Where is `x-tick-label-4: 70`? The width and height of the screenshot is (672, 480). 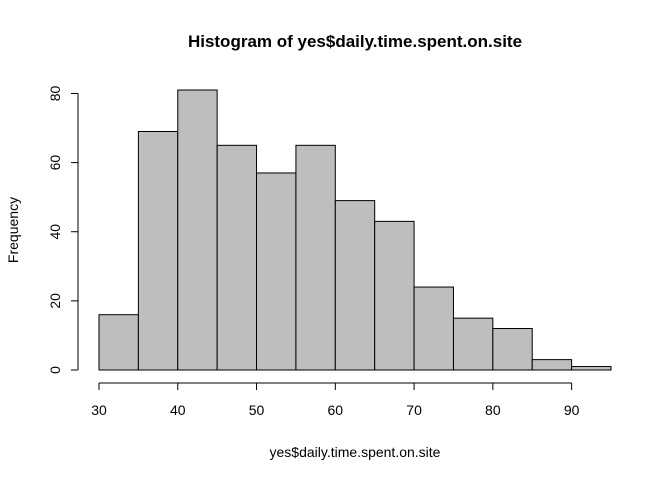 x-tick-label-4: 70 is located at coordinates (414, 410).